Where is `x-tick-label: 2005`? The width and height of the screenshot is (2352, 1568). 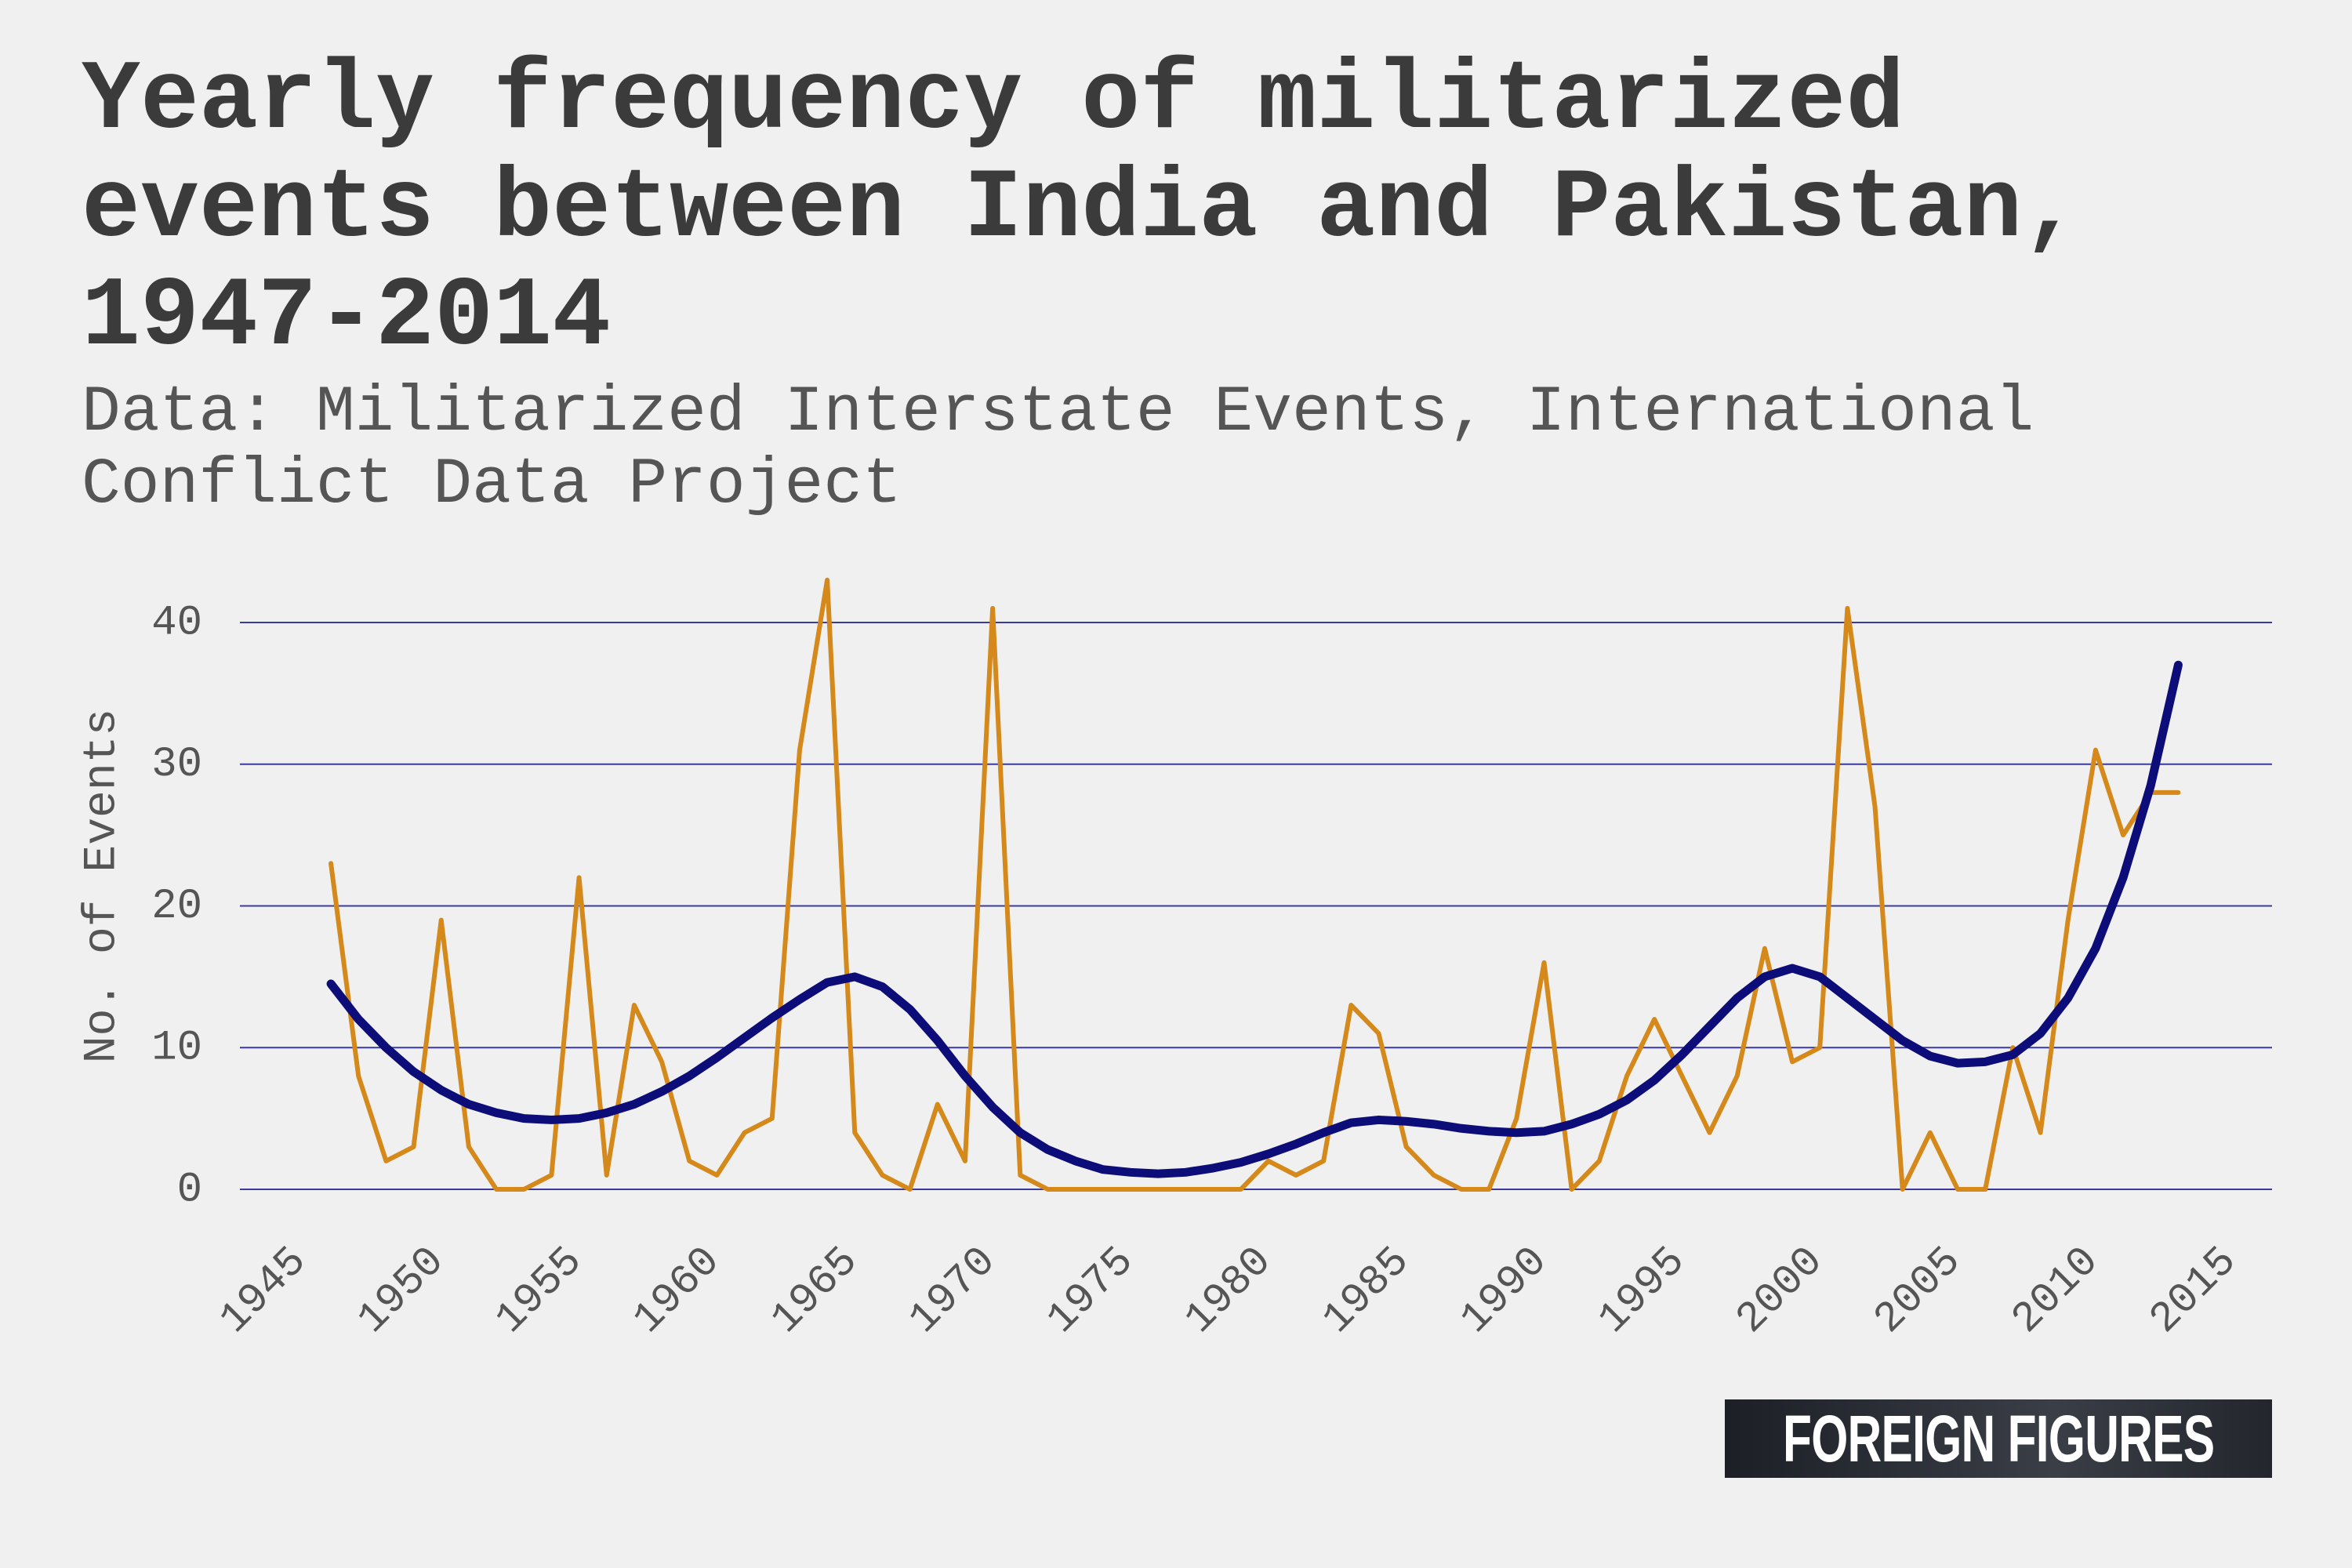 x-tick-label: 2005 is located at coordinates (1918, 1291).